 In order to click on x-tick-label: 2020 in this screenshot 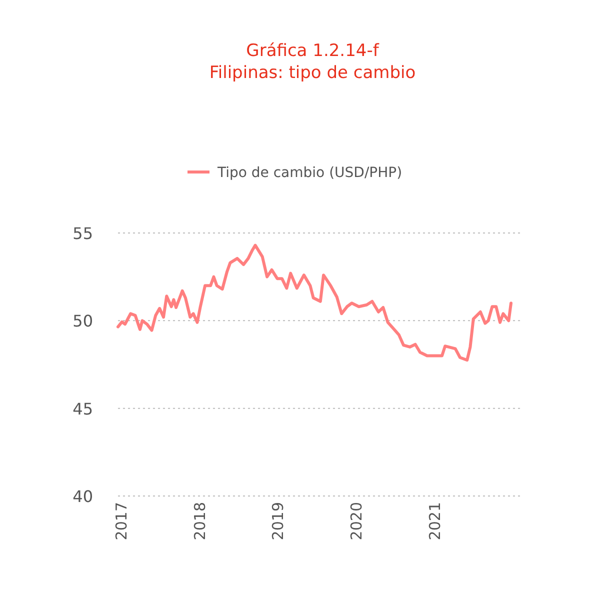, I will do `click(357, 521)`.